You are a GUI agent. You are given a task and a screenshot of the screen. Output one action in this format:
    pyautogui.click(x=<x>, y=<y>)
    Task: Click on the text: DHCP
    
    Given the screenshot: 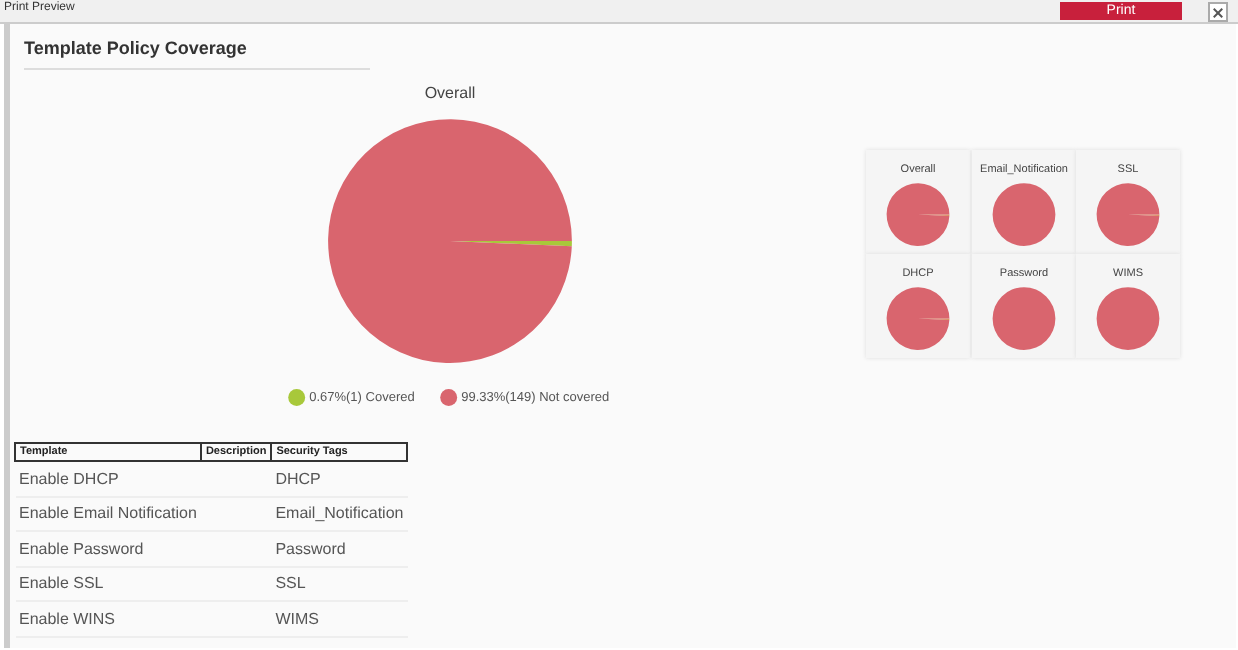 What is the action you would take?
    pyautogui.click(x=298, y=479)
    